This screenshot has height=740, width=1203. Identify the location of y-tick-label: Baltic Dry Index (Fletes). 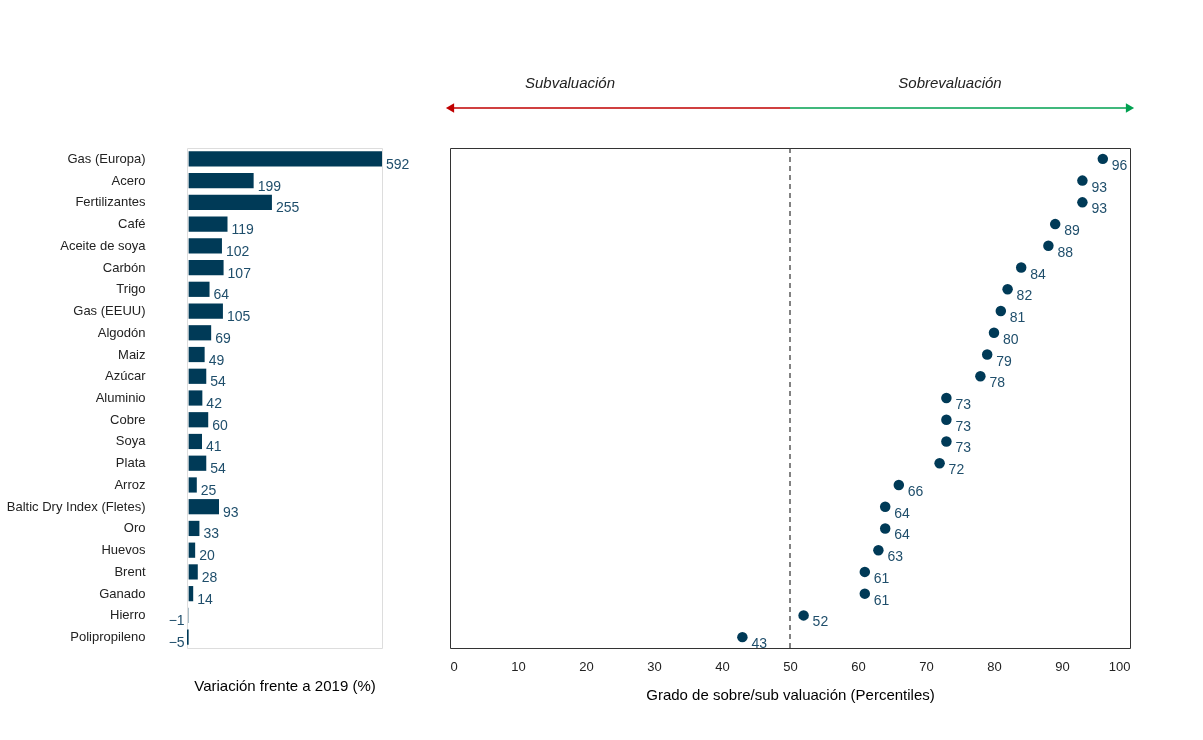
(76, 506).